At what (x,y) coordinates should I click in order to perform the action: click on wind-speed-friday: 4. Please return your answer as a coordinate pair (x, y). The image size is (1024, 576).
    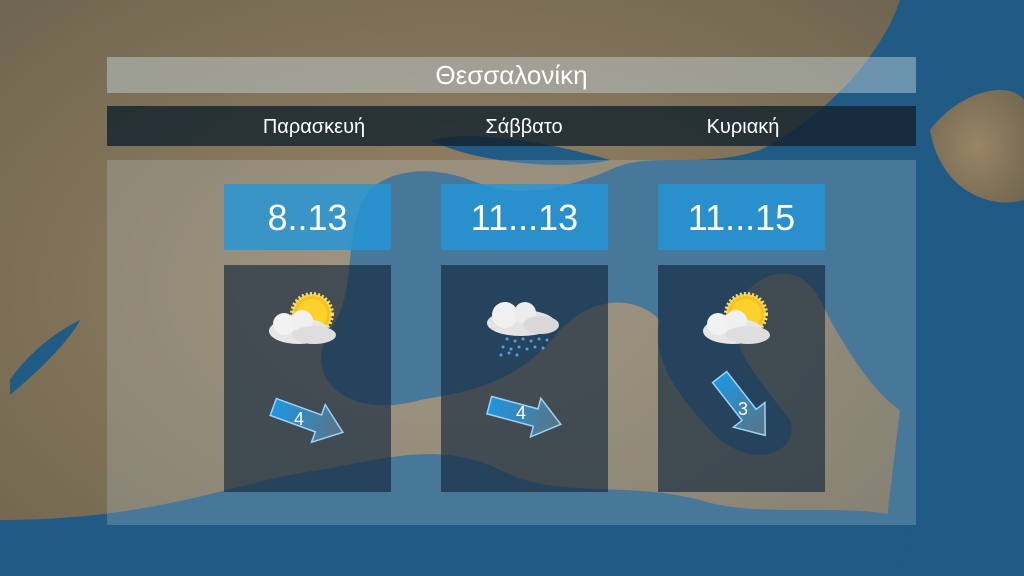
    Looking at the image, I should click on (299, 419).